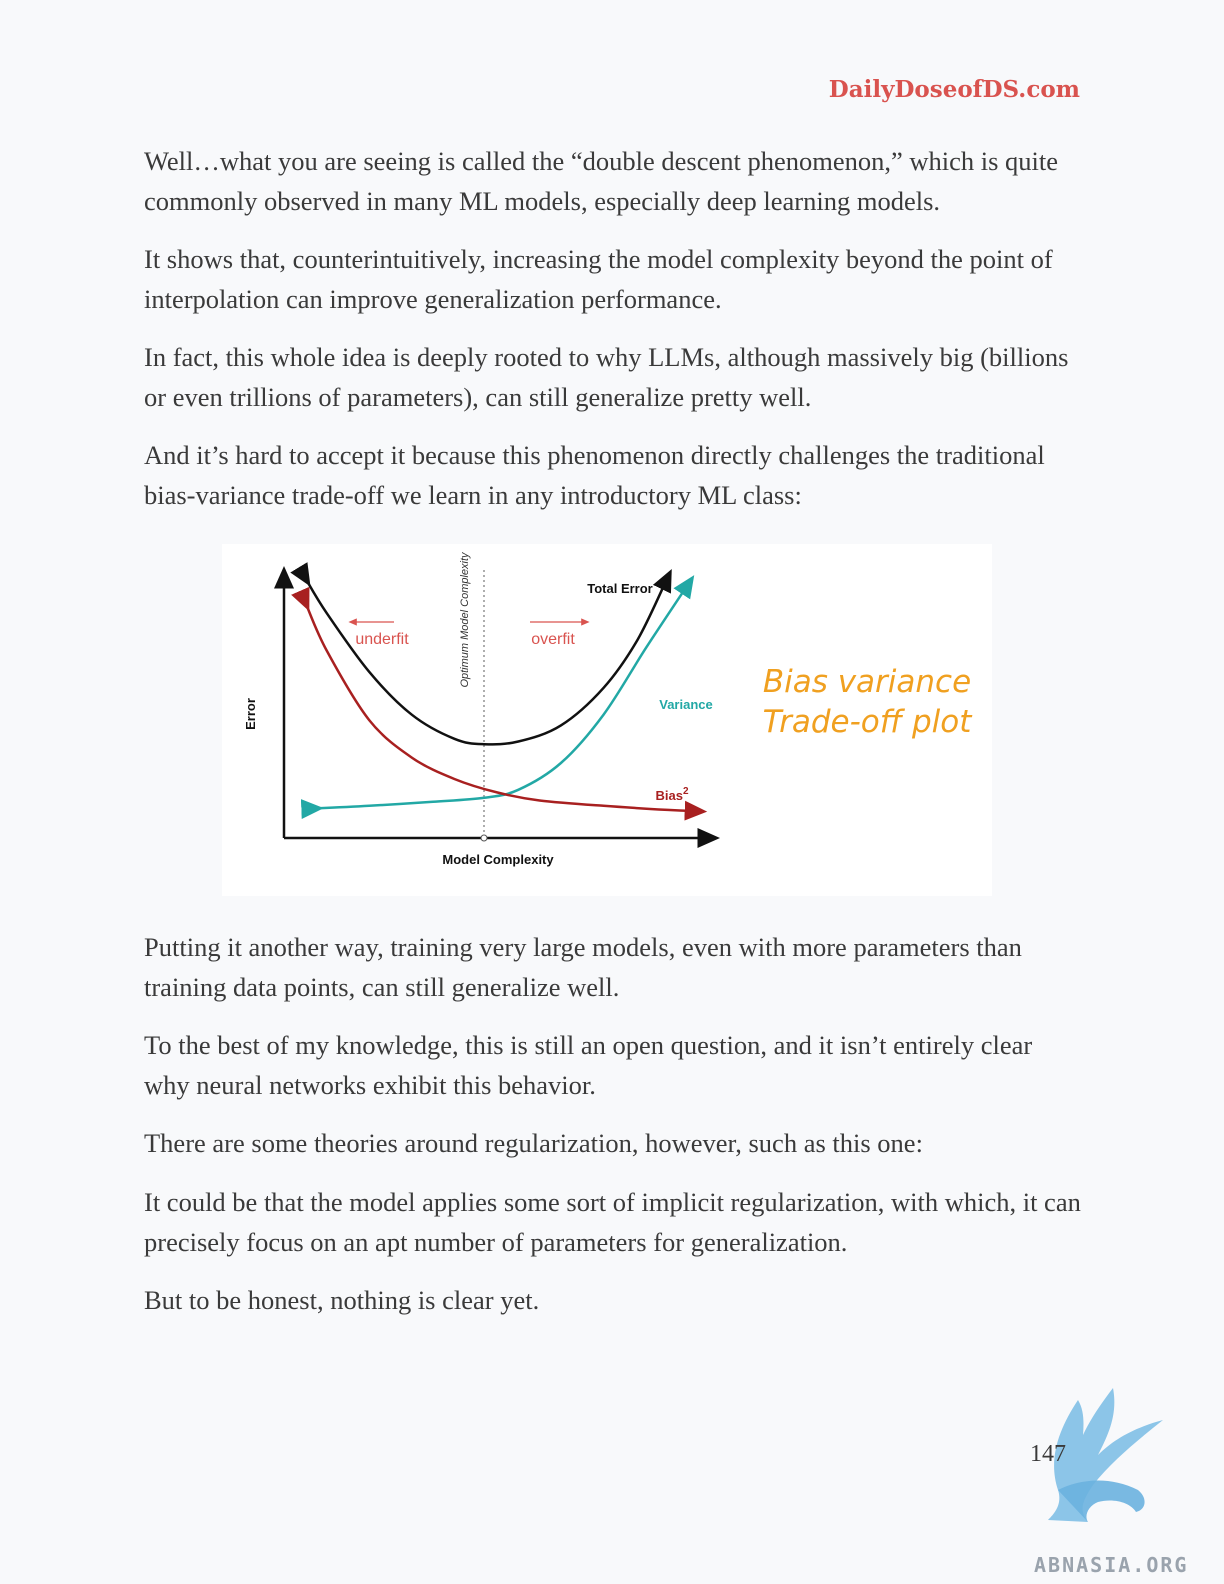 The image size is (1224, 1584). What do you see at coordinates (1111, 1565) in the screenshot?
I see `watermark-text: ABNASIA.ORG` at bounding box center [1111, 1565].